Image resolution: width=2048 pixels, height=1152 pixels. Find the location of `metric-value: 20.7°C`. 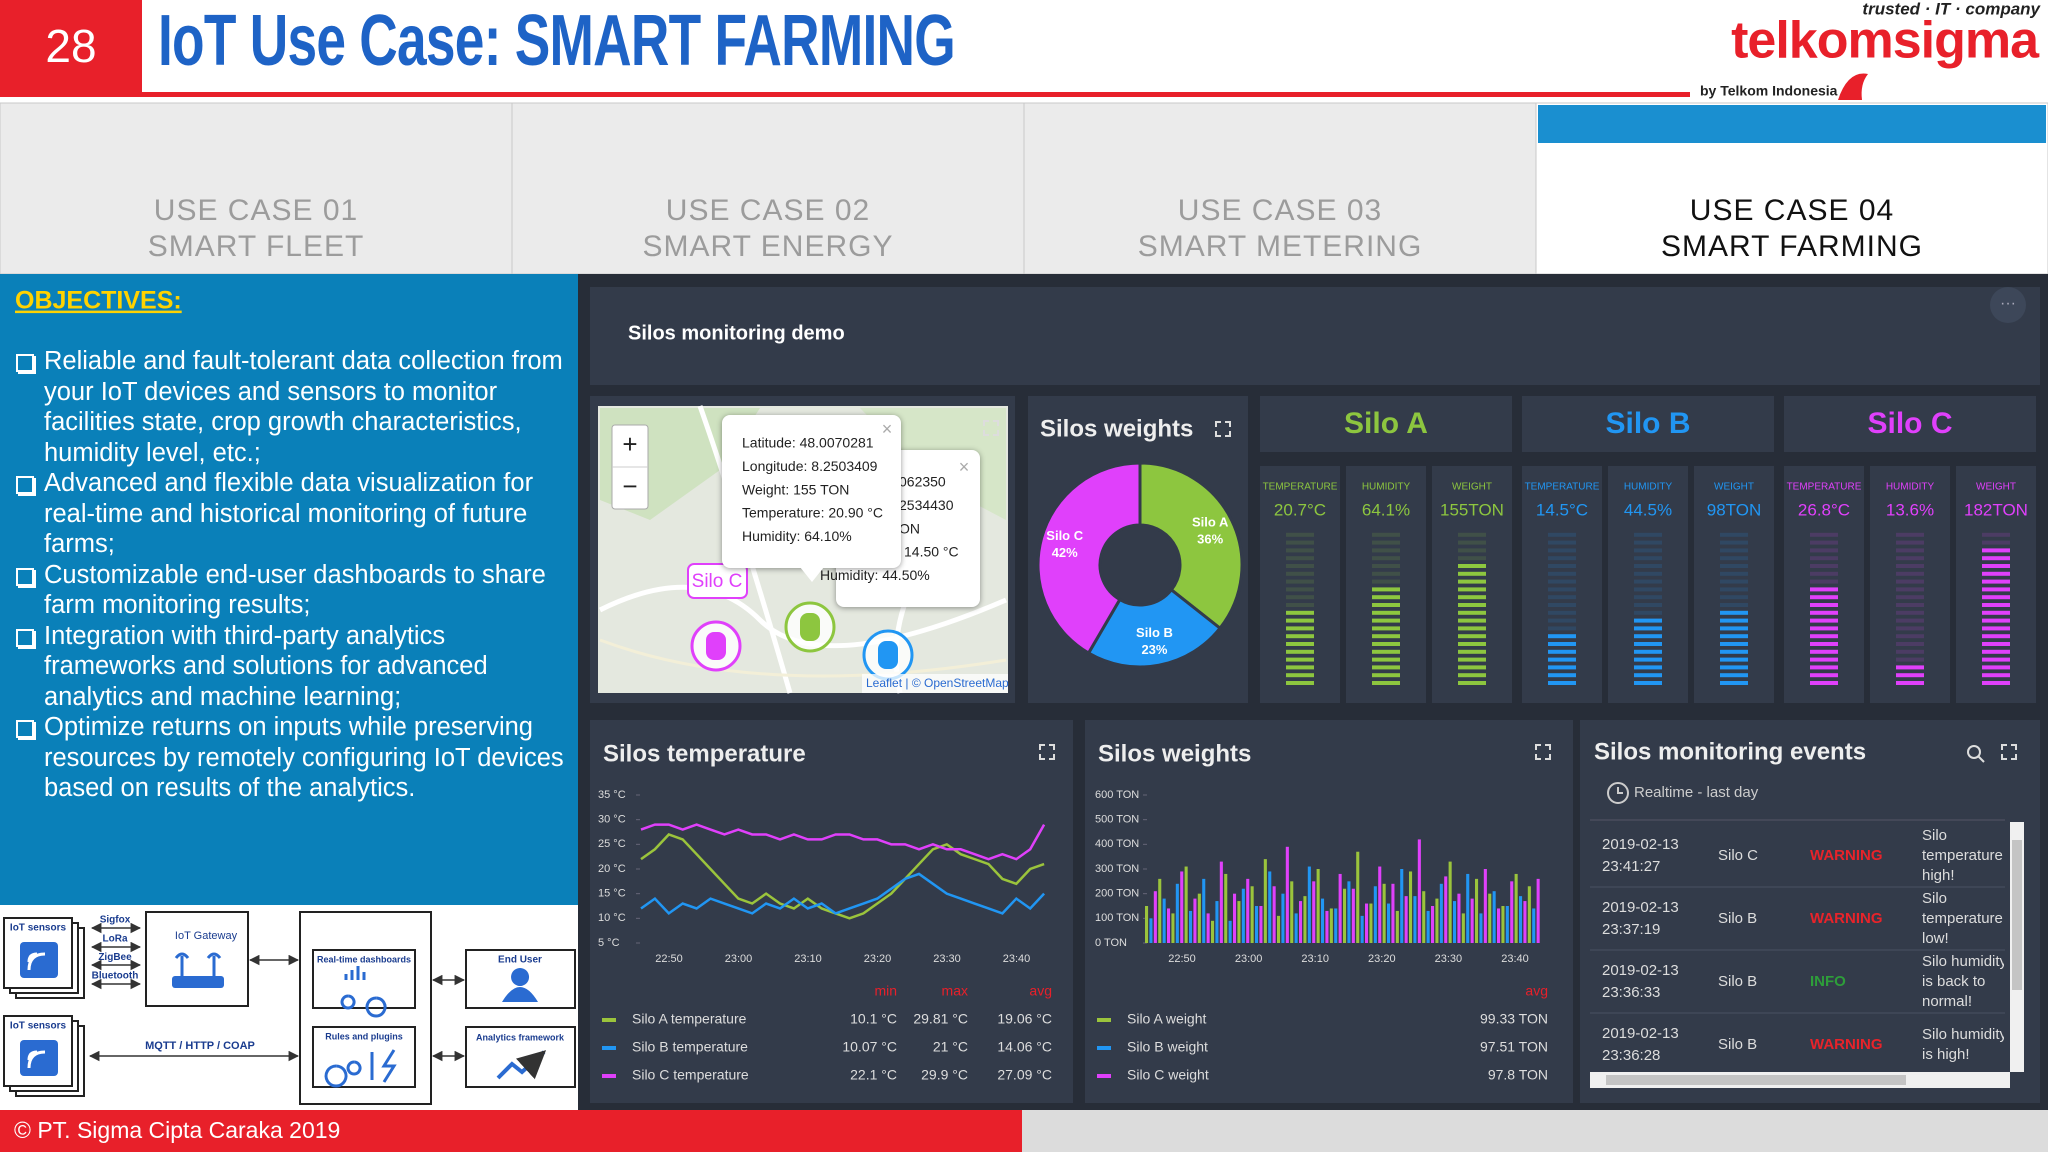

metric-value: 20.7°C is located at coordinates (1300, 509).